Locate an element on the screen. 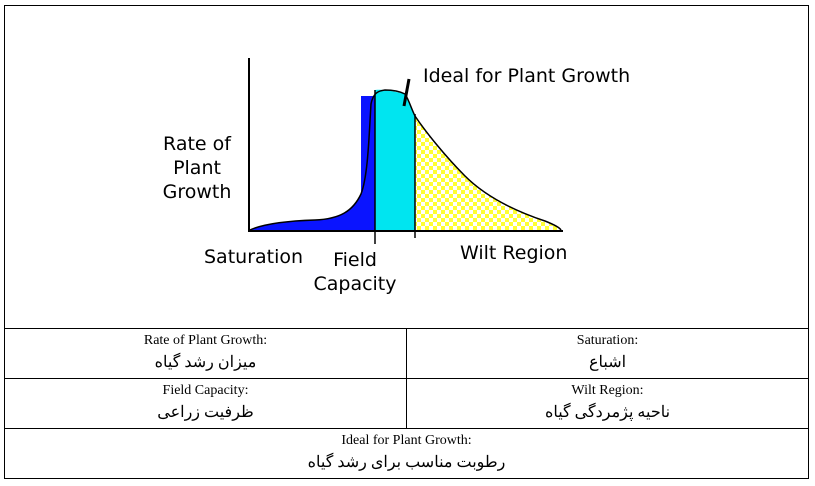 The width and height of the screenshot is (815, 486). saturation-label: Saturation is located at coordinates (254, 257).